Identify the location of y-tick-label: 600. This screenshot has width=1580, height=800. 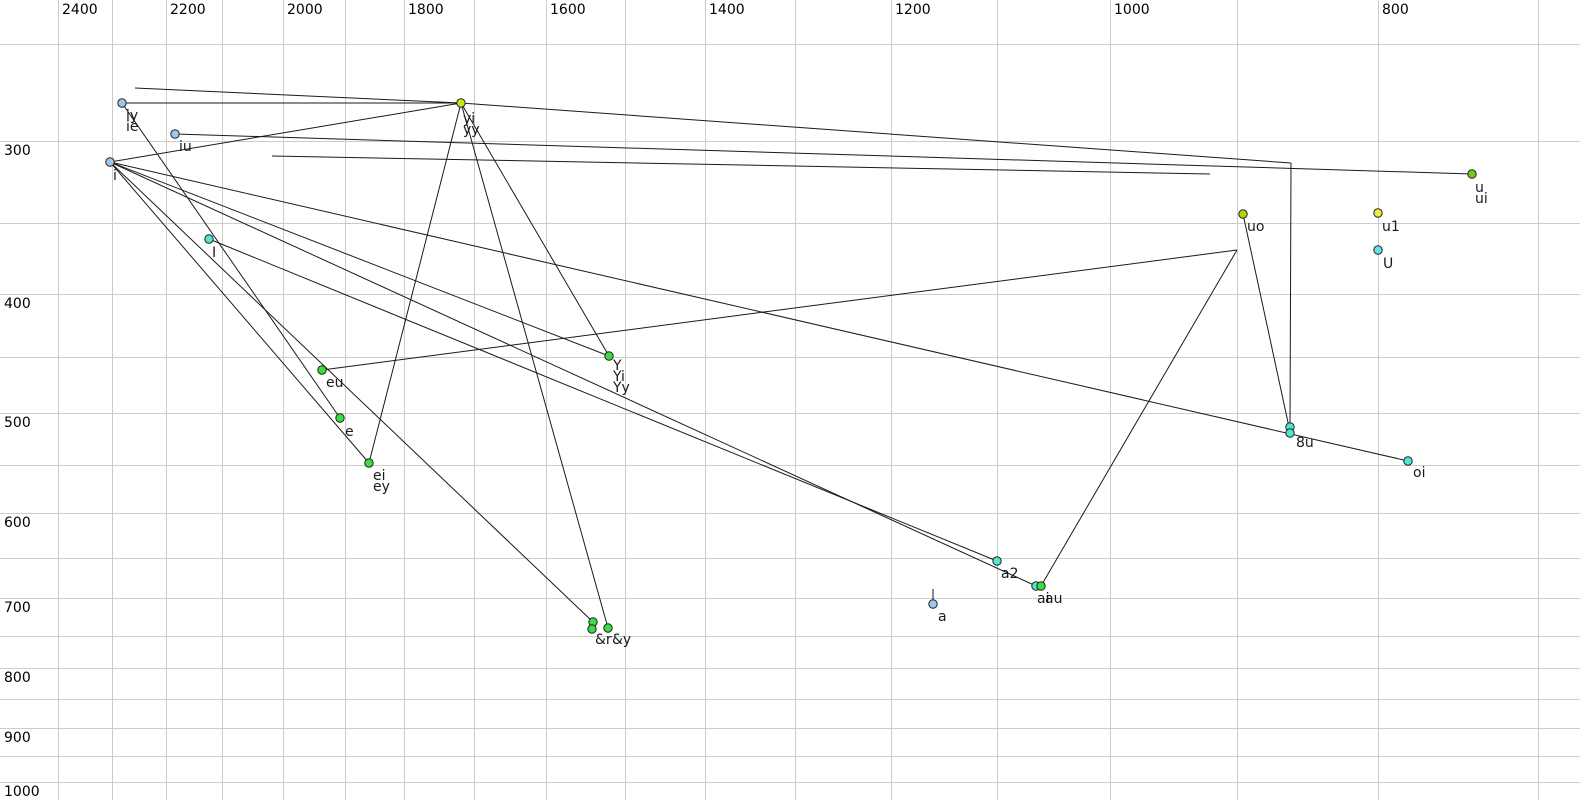
(17, 523).